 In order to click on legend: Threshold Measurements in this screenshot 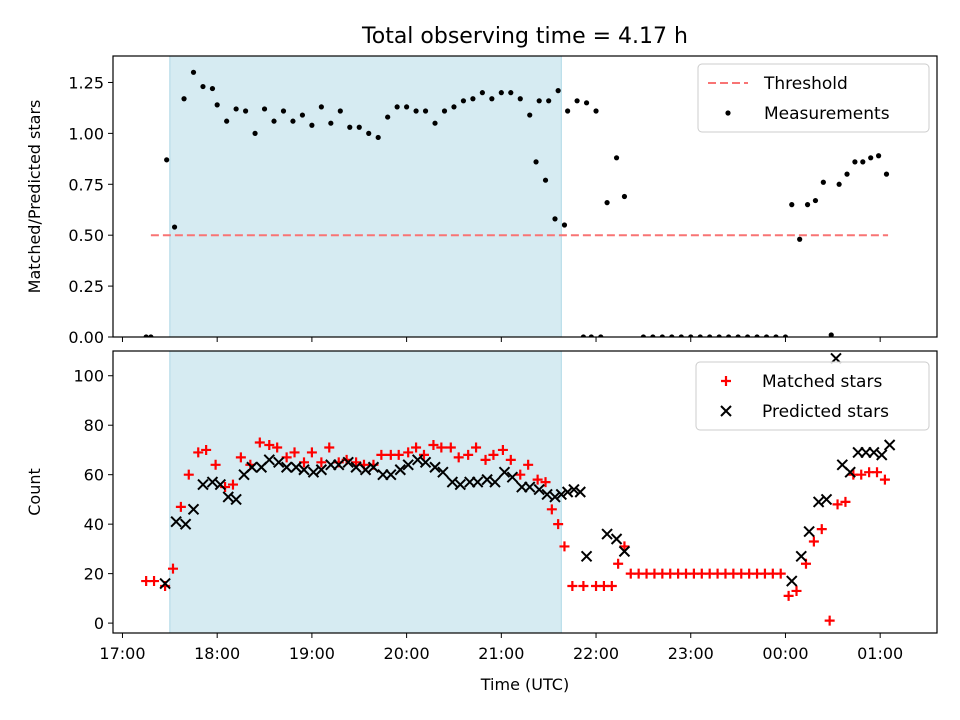, I will do `click(813, 98)`.